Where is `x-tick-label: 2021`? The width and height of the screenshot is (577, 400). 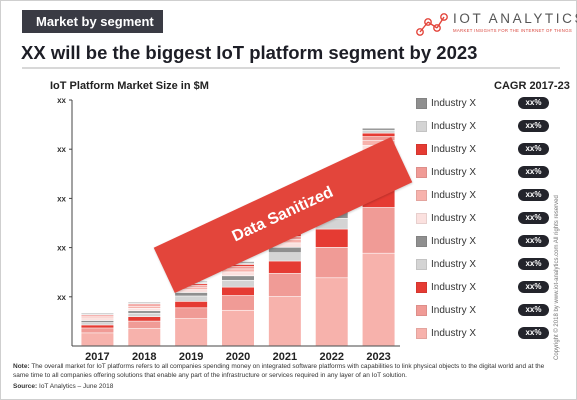
x-tick-label: 2021 is located at coordinates (285, 357).